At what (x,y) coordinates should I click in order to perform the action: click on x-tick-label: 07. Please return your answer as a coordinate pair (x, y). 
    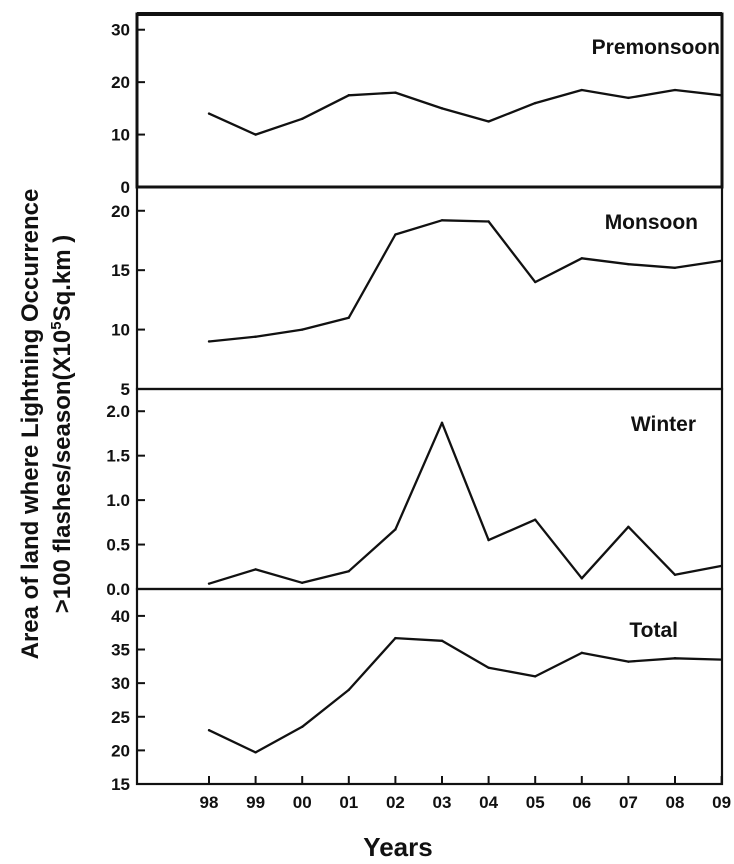
    Looking at the image, I should click on (628, 802).